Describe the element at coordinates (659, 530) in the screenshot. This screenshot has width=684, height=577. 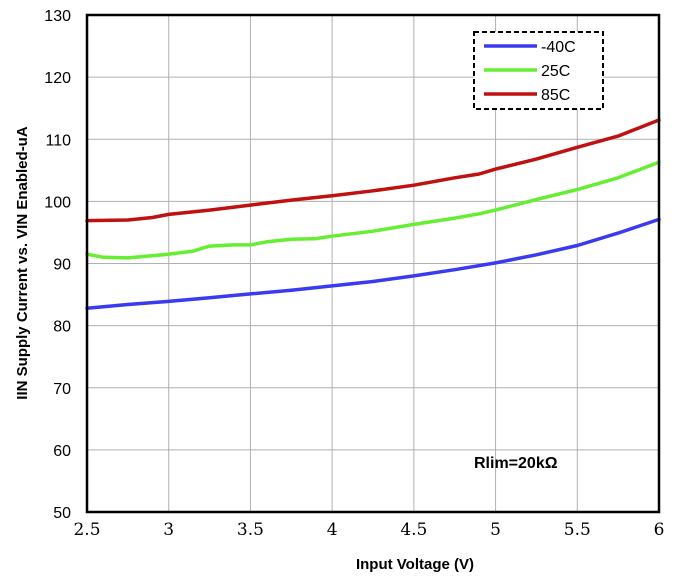
I see `x-tick-label: 6` at that location.